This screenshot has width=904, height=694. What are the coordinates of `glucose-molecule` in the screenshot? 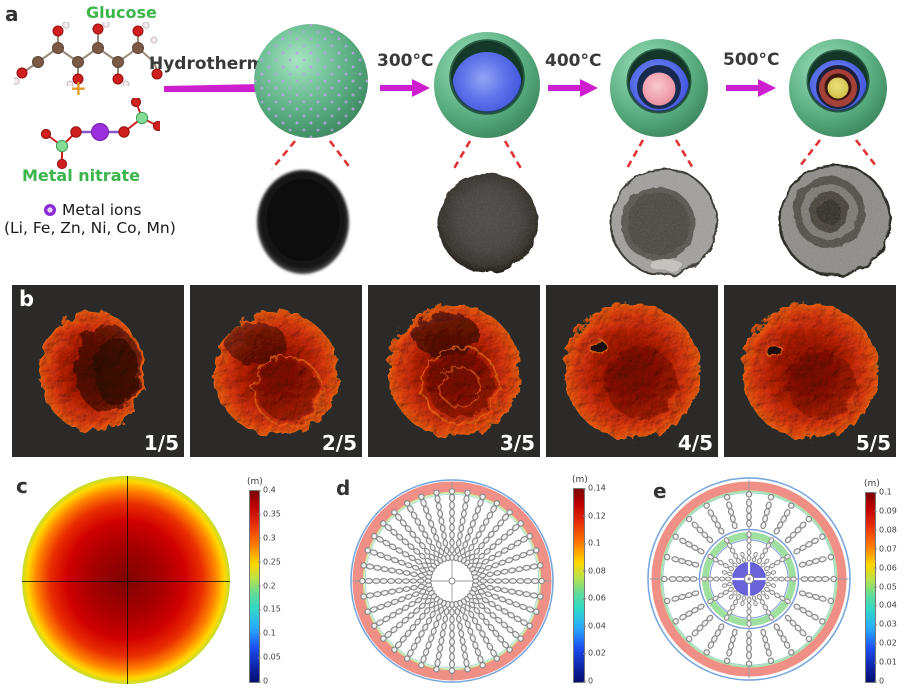 It's located at (88, 54).